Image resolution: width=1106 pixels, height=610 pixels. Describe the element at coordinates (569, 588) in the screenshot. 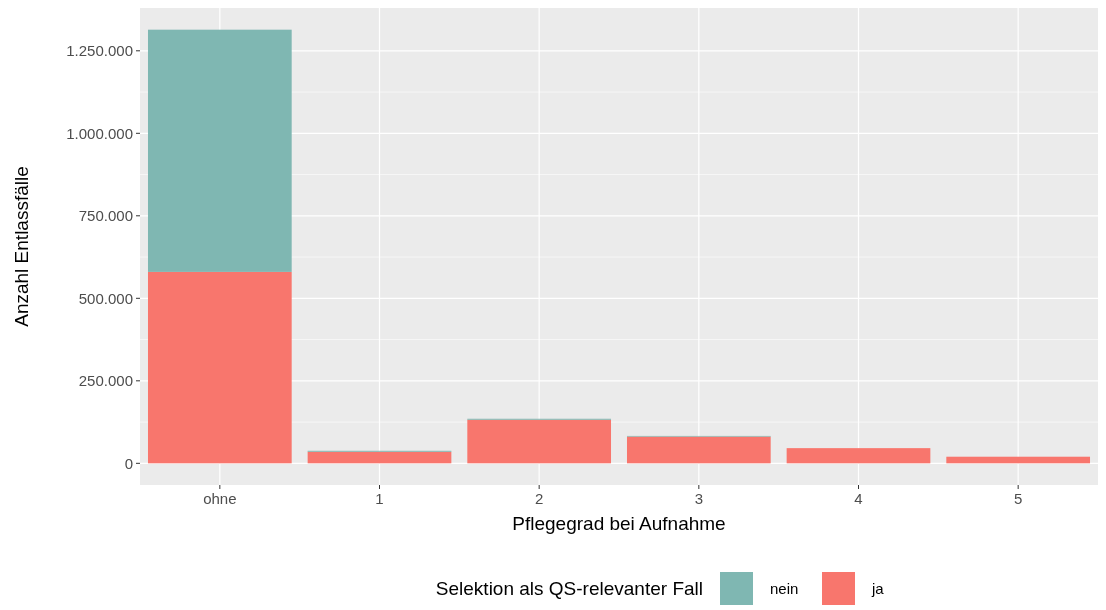

I see `legend-title: Selektion als QS-relevanter Fall` at that location.